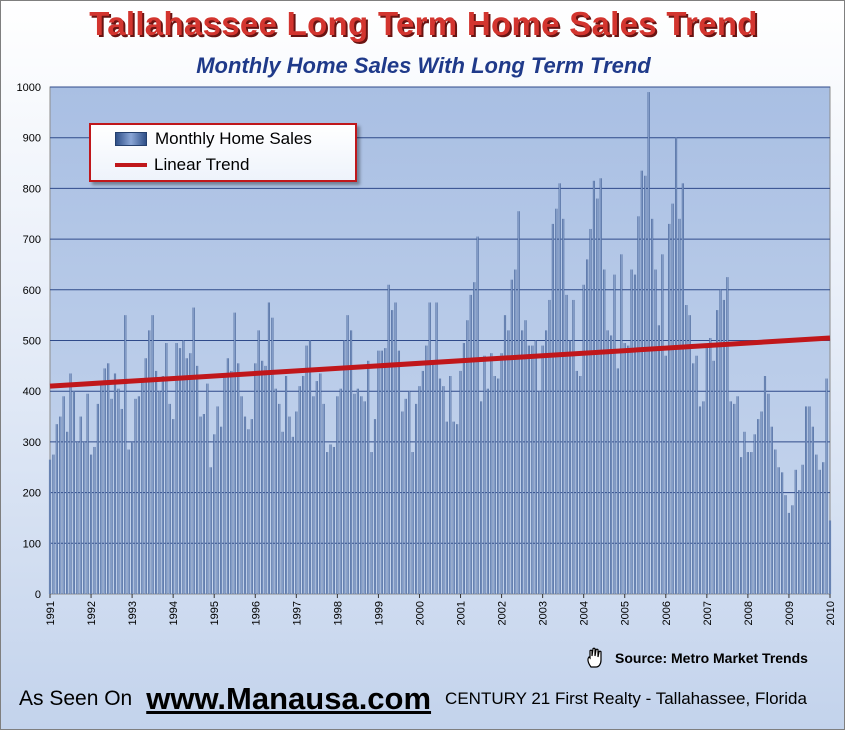 Image resolution: width=845 pixels, height=731 pixels. I want to click on trend-line, so click(440, 362).